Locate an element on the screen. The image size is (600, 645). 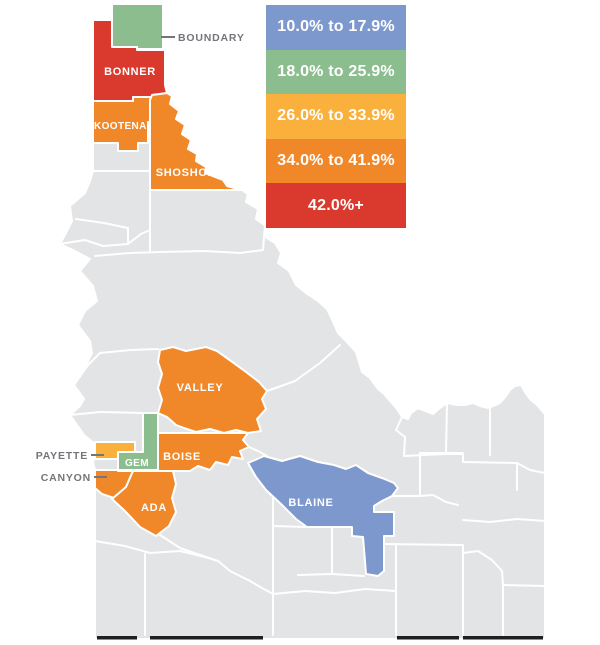
legend-item-18-25: 18.0% to 25.9% is located at coordinates (336, 72).